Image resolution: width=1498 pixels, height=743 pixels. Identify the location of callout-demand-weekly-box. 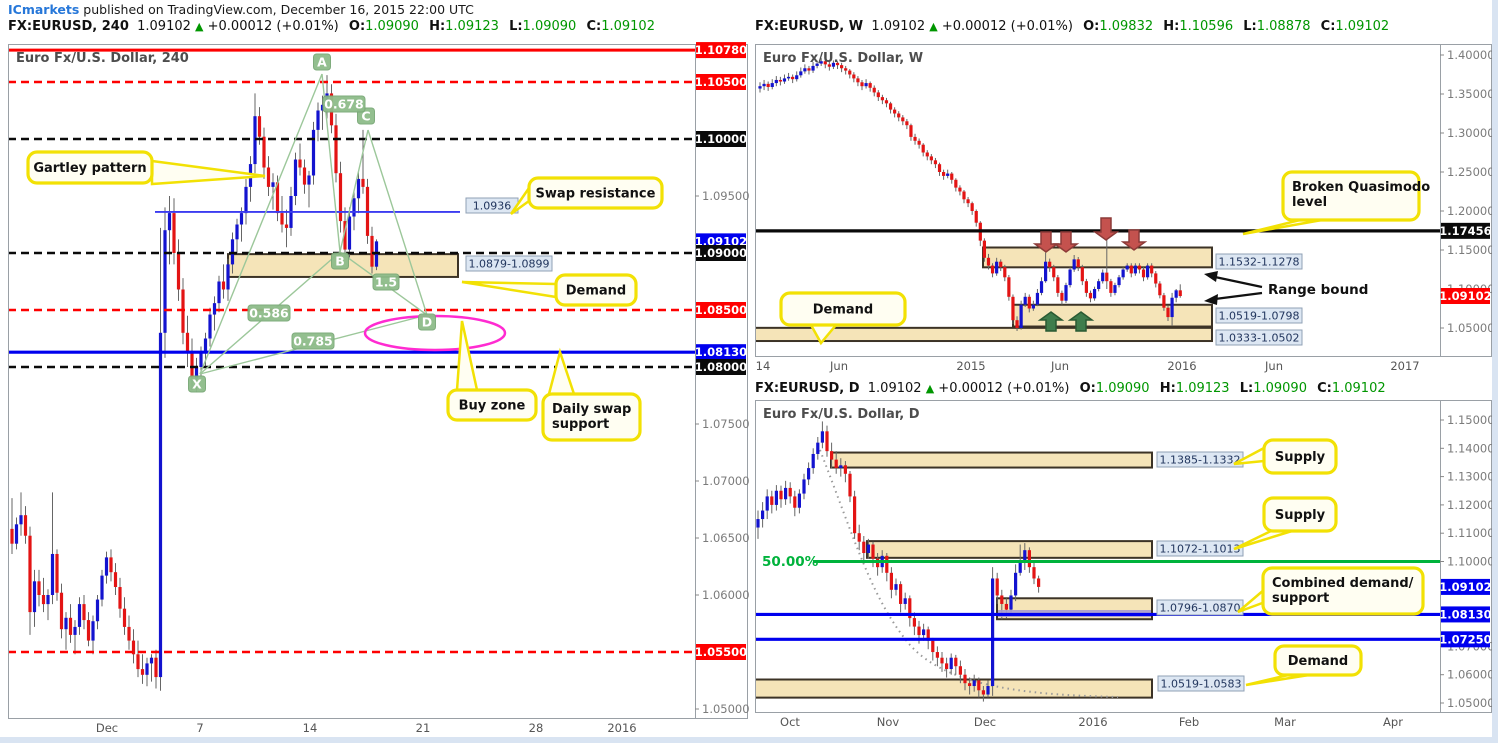
(843, 309).